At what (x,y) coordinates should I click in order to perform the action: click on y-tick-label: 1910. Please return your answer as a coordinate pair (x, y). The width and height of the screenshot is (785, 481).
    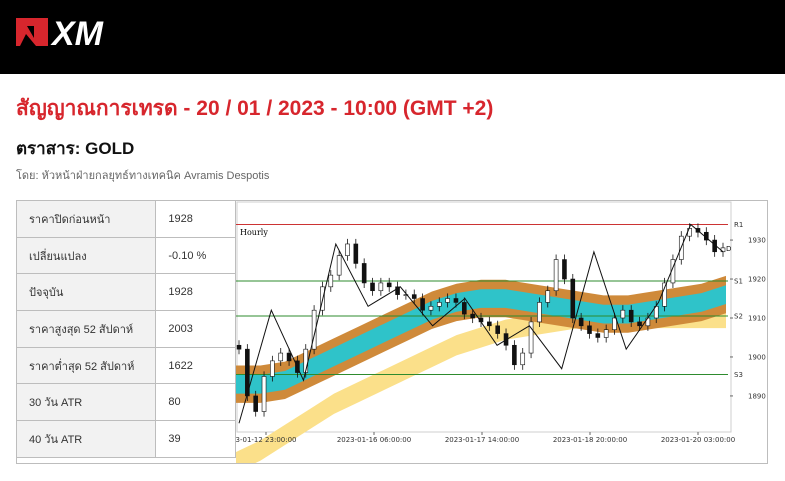
    Looking at the image, I should click on (757, 319).